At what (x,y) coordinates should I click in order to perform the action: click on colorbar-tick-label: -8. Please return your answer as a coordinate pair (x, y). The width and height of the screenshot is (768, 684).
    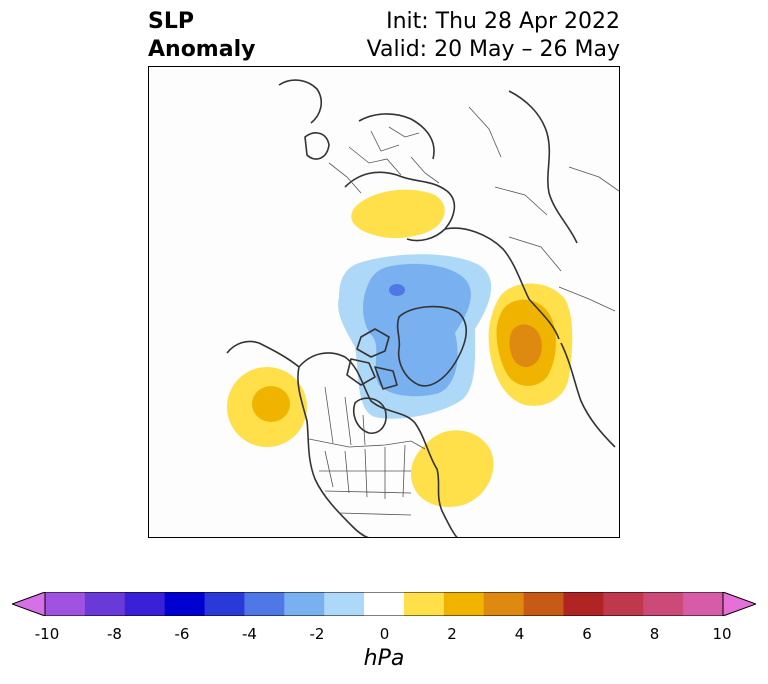
    Looking at the image, I should click on (114, 634).